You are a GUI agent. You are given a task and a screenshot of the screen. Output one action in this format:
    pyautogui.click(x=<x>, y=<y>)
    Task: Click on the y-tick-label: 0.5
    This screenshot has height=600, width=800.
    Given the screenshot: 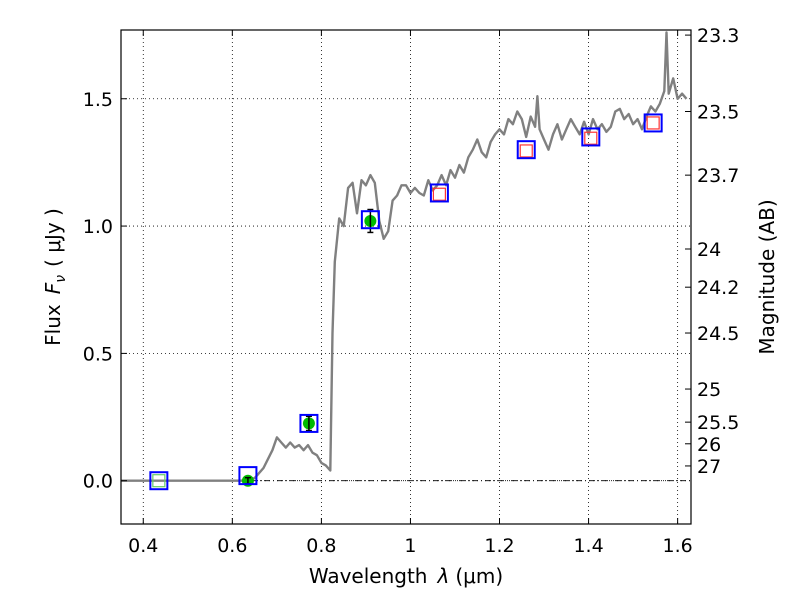 What is the action you would take?
    pyautogui.click(x=98, y=354)
    